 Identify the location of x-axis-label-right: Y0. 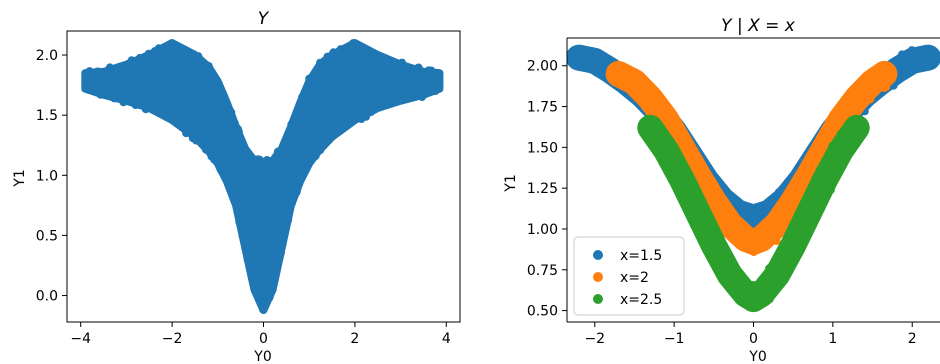
(757, 356).